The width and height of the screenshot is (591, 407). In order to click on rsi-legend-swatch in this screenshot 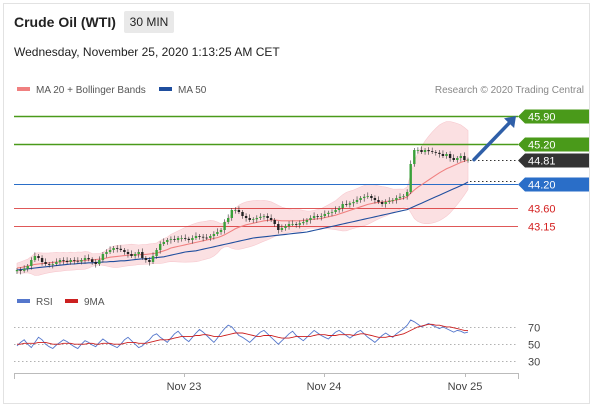, I will do `click(23, 301)`.